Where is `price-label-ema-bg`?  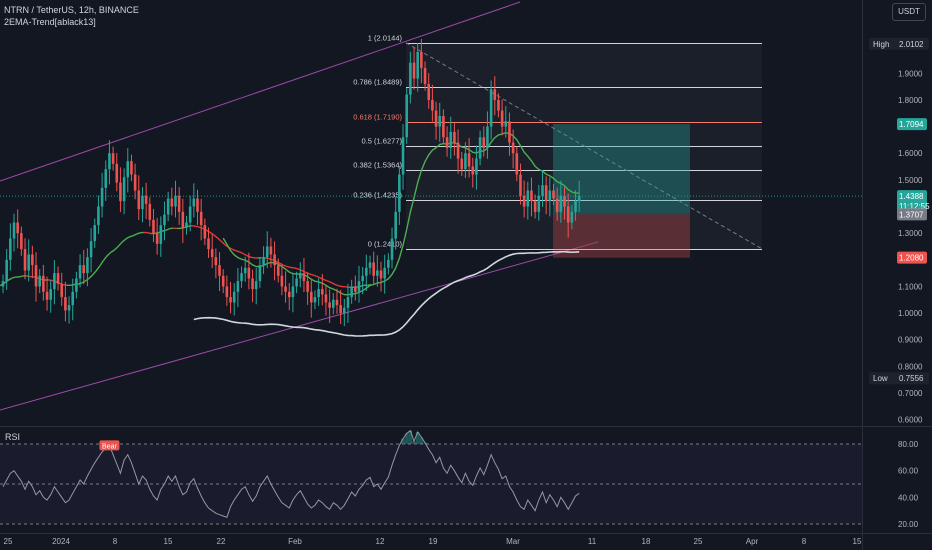
price-label-ema-bg is located at coordinates (912, 214).